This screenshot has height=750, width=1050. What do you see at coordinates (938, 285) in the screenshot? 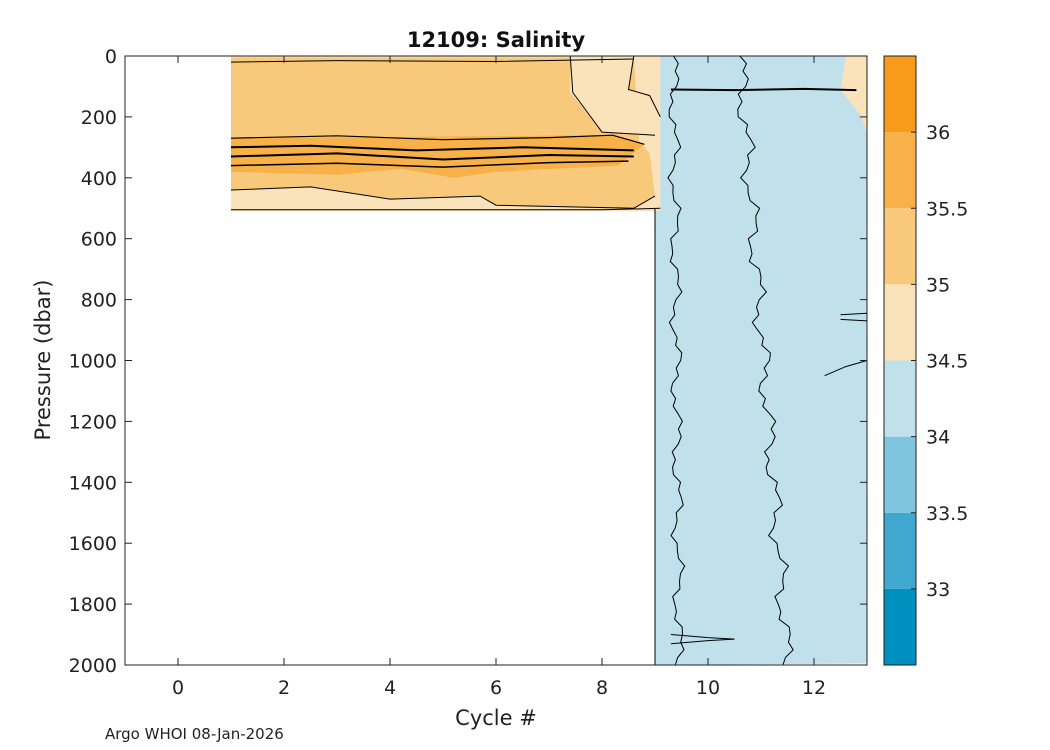
I see `colorbar-tick-label: 35` at bounding box center [938, 285].